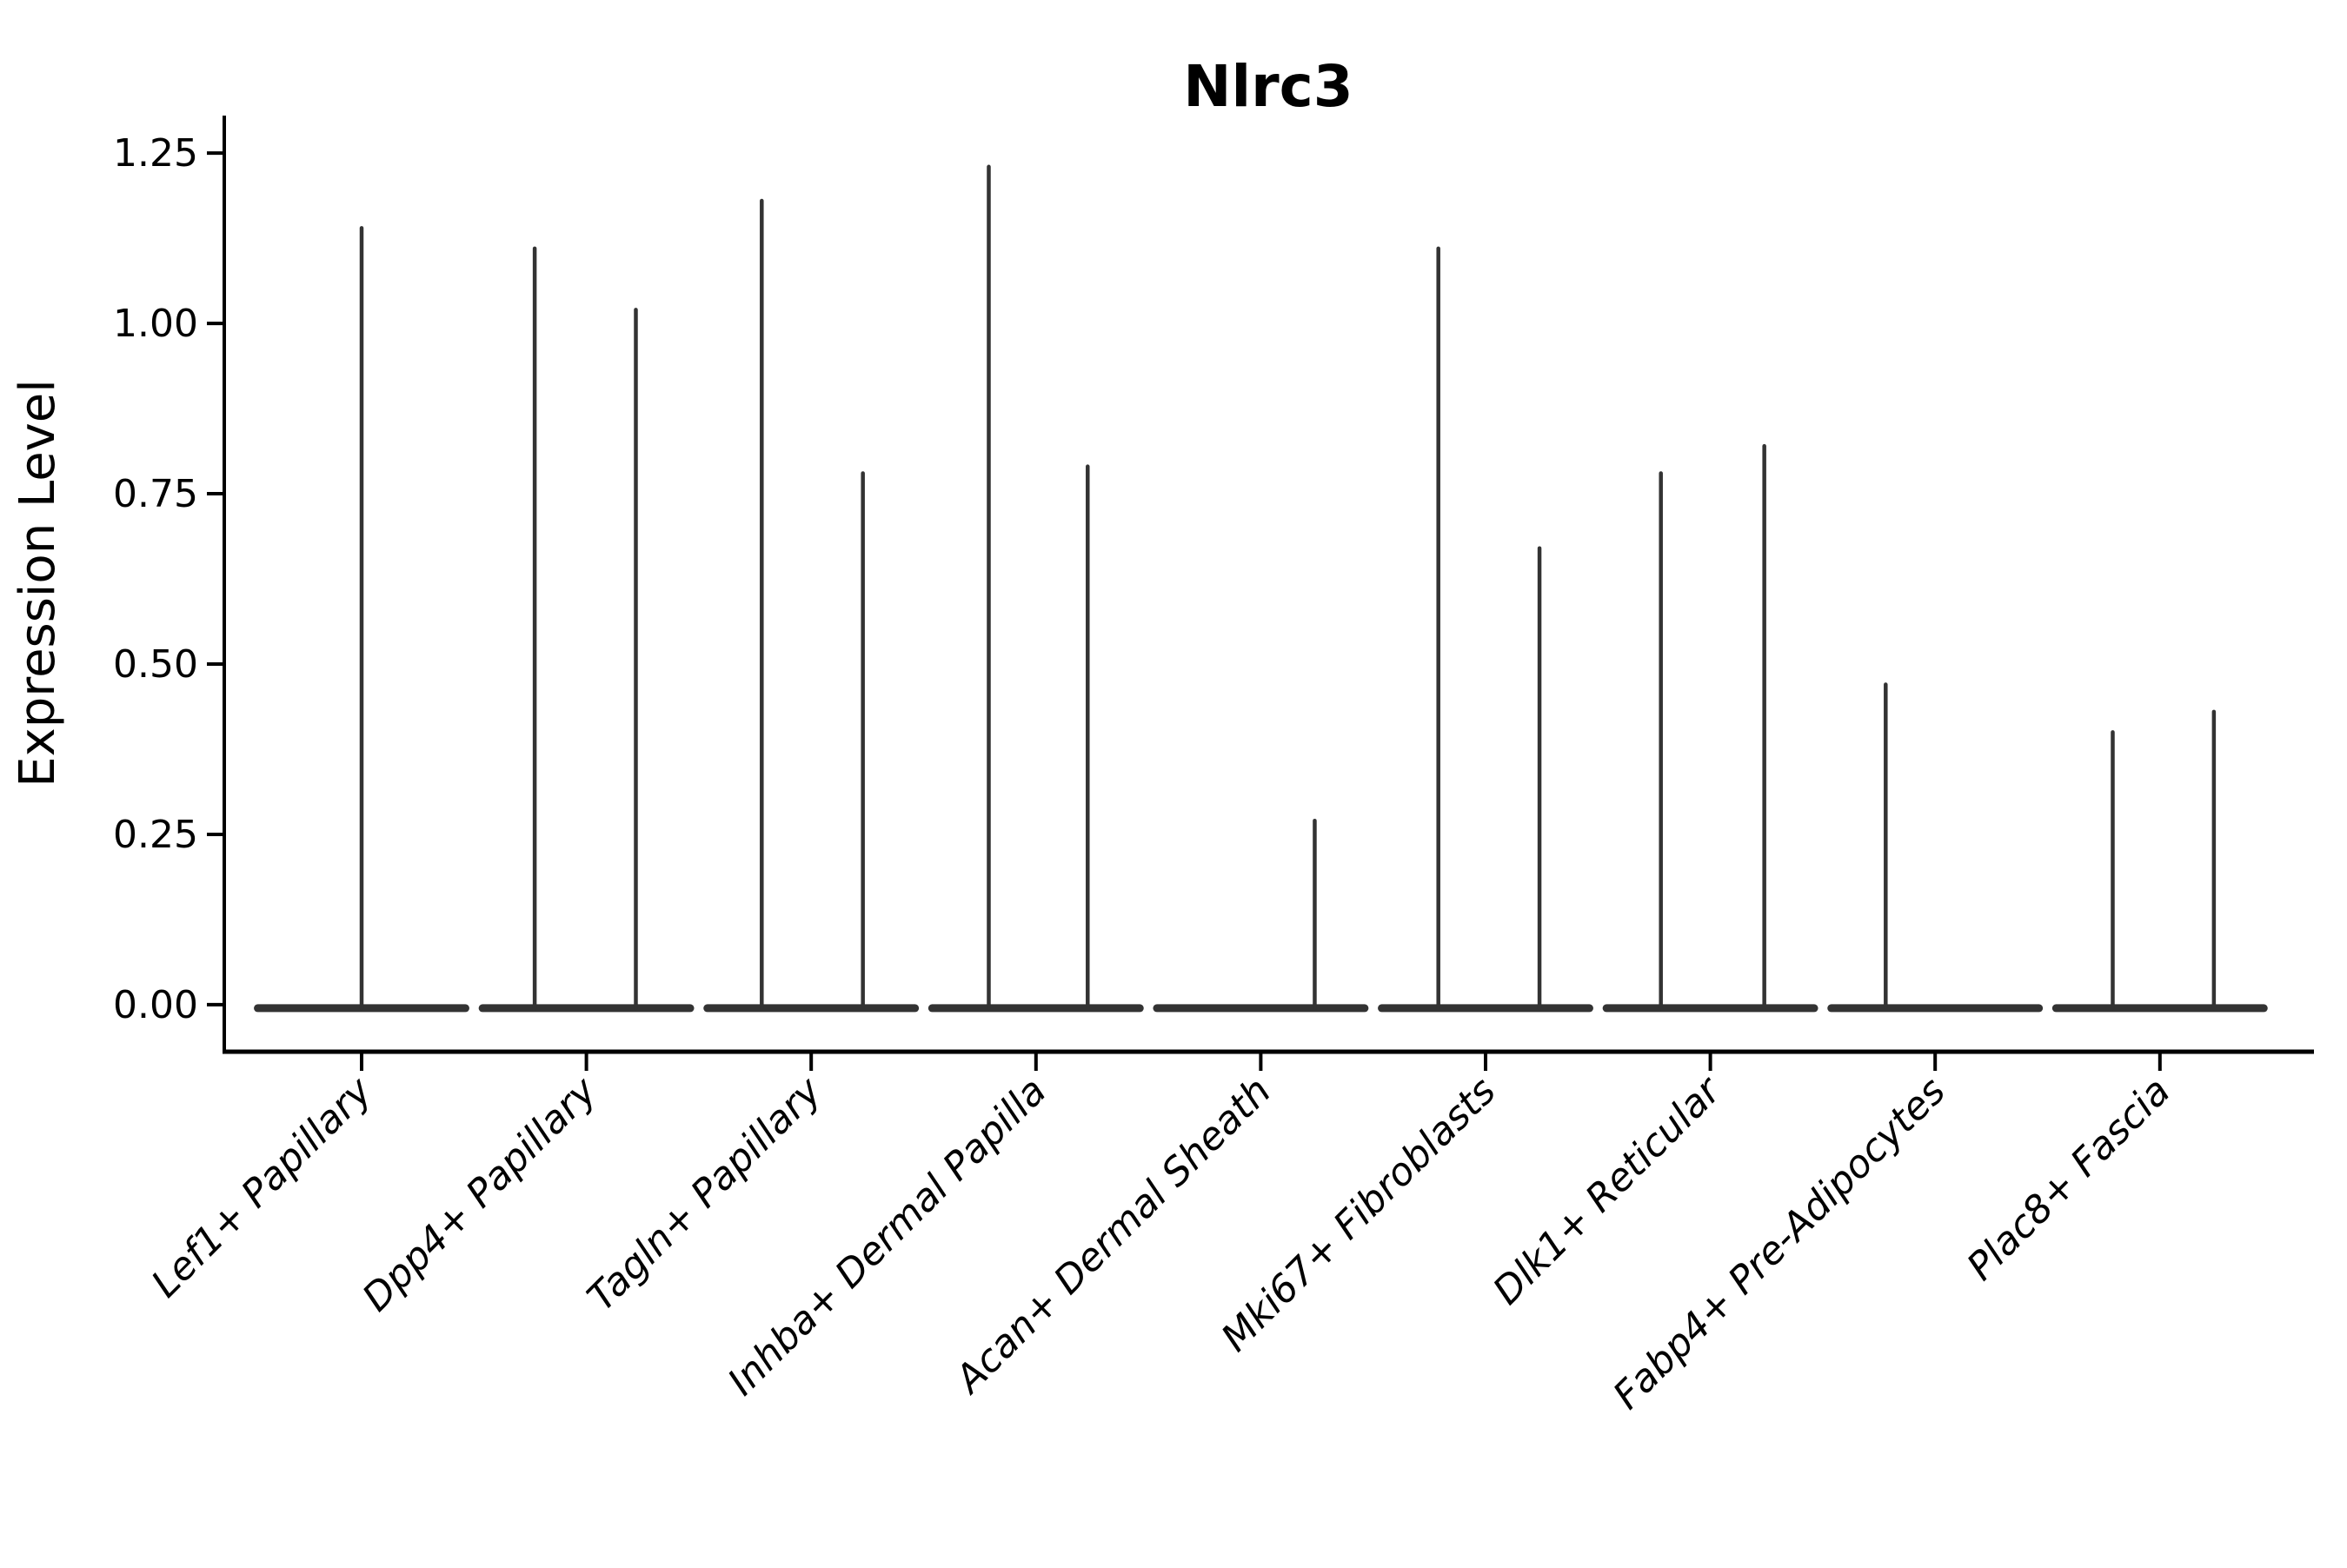 The image size is (2347, 1568). What do you see at coordinates (155, 324) in the screenshot?
I see `y-tick-label: 1.00` at bounding box center [155, 324].